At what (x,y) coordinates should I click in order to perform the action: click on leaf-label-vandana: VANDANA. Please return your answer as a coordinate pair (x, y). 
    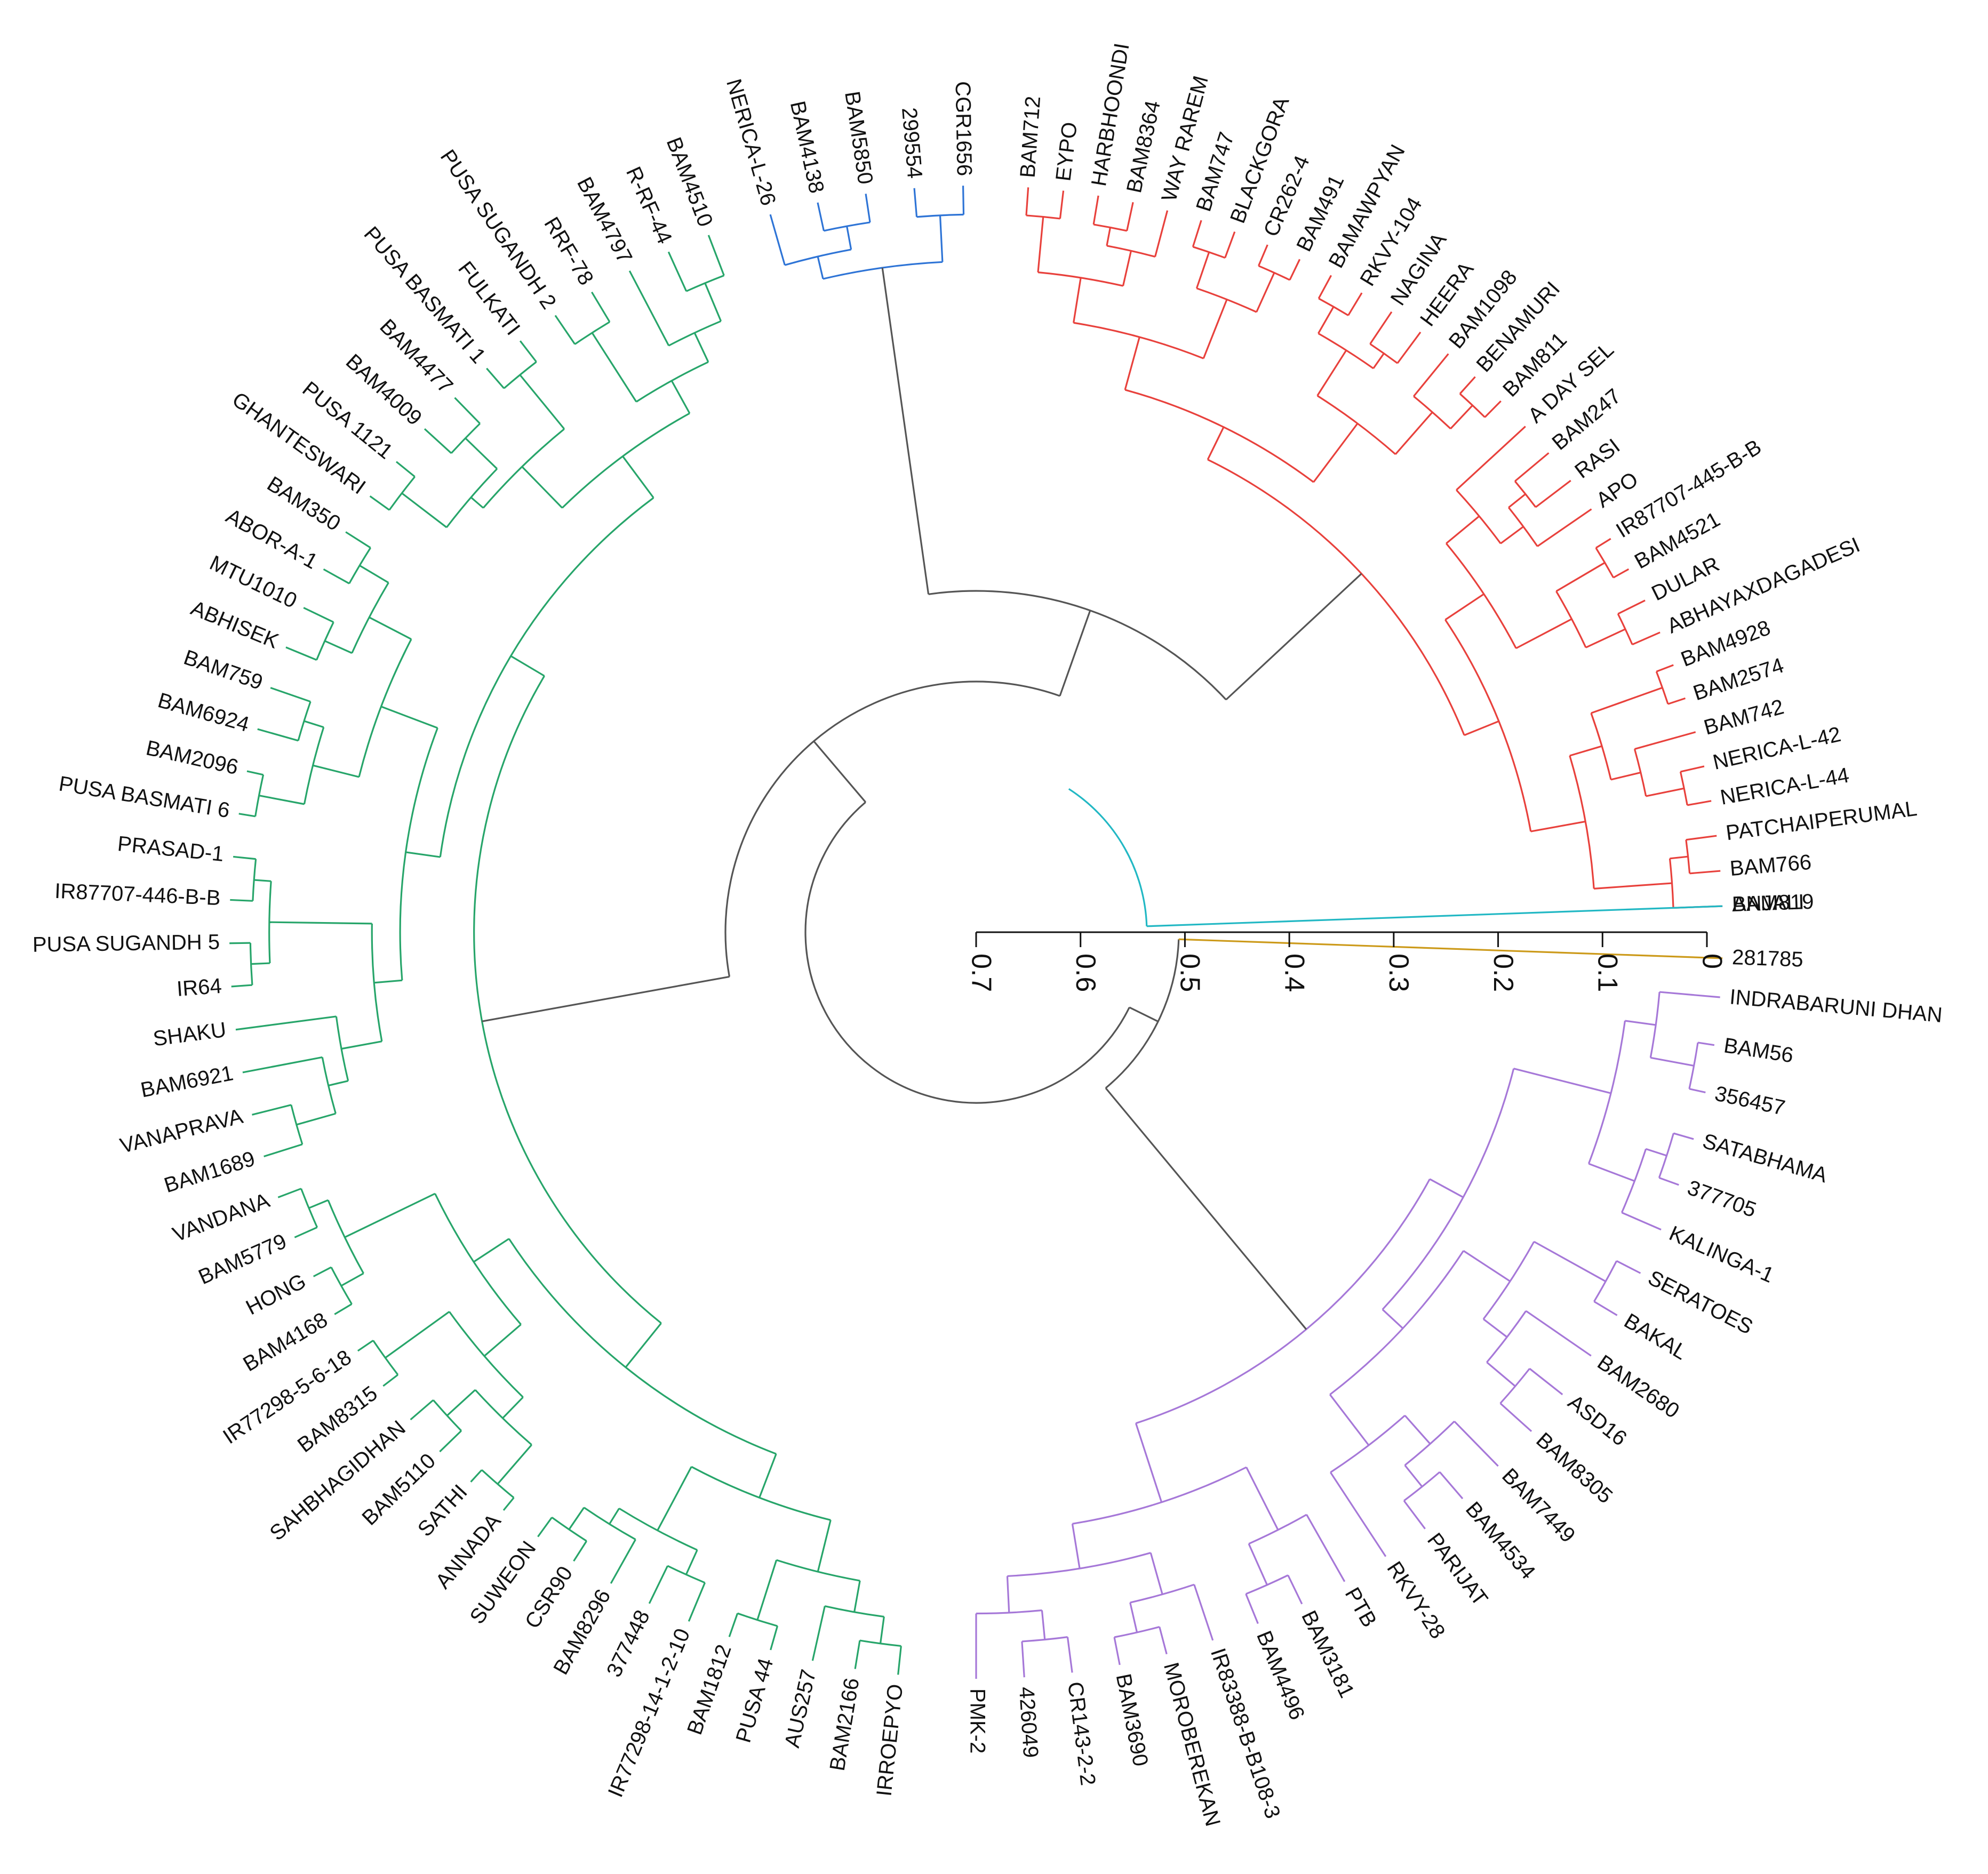
    Looking at the image, I should click on (221, 1218).